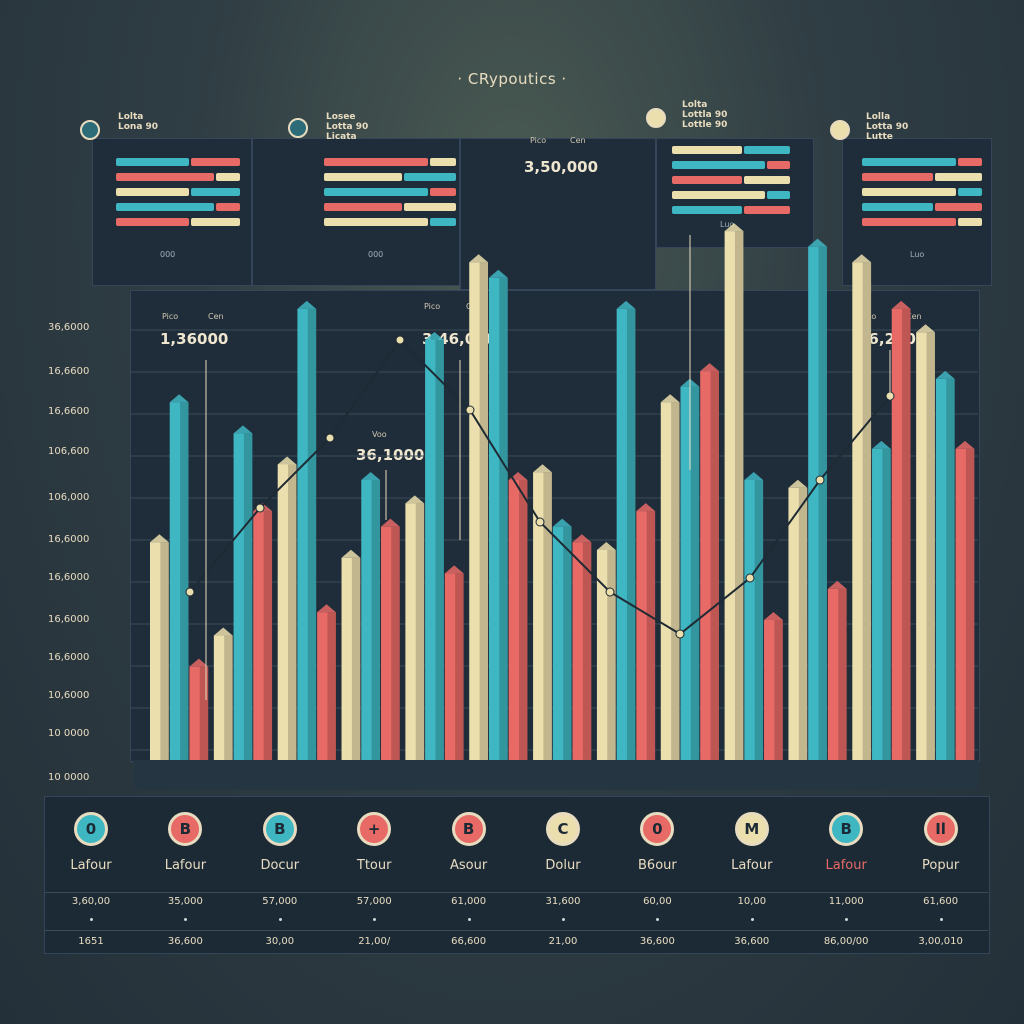 The image size is (1024, 1024). Describe the element at coordinates (280, 865) in the screenshot. I see `coin-name: Docur` at that location.